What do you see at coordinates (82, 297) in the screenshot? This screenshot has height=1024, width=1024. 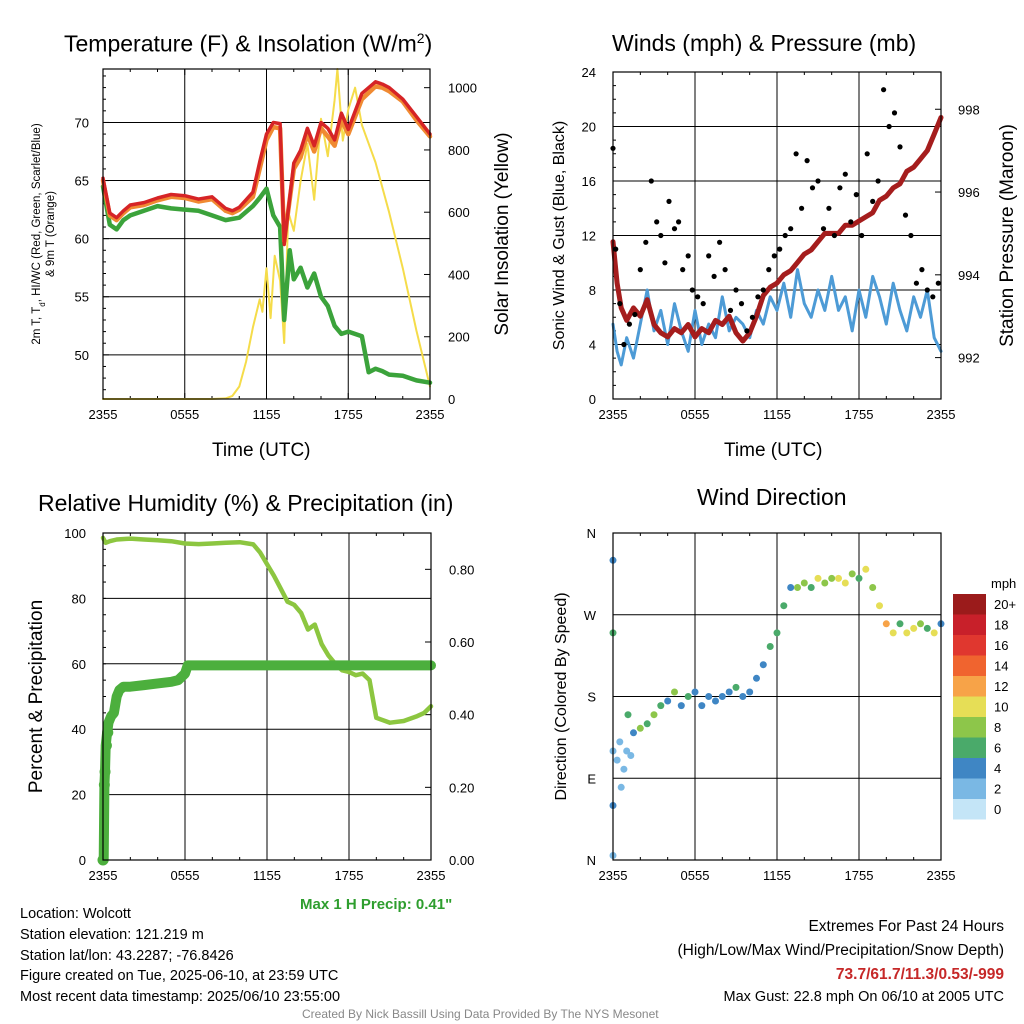 I see `temp-ytick-label: 55` at bounding box center [82, 297].